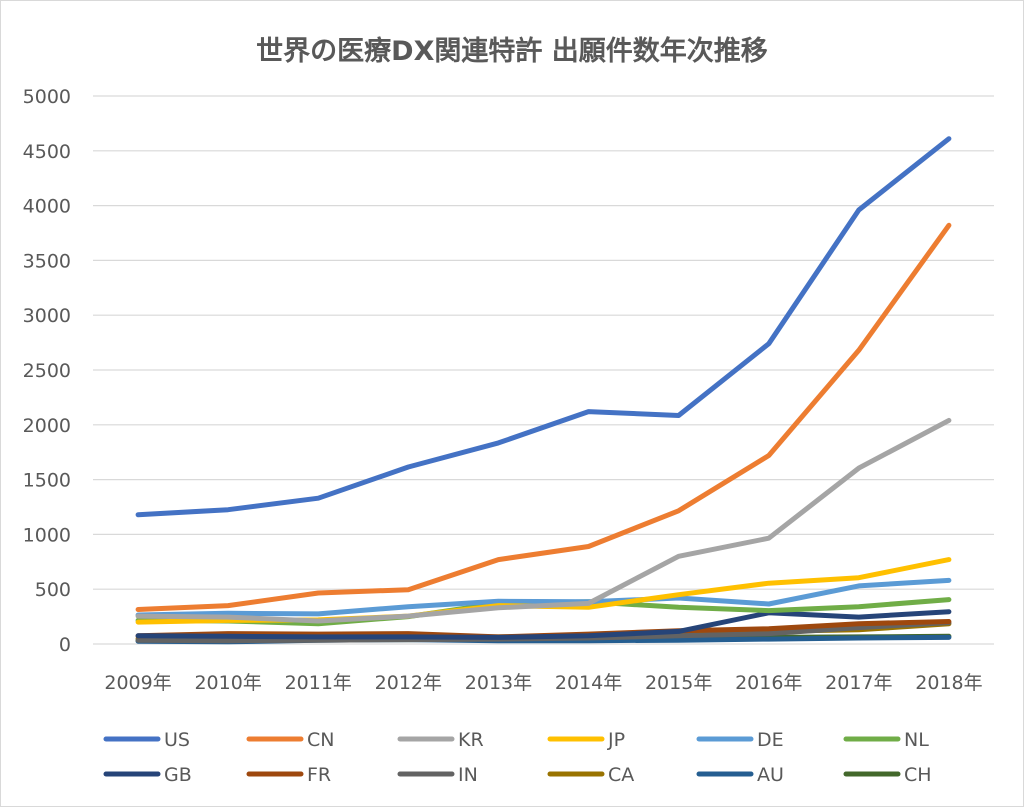 This screenshot has height=807, width=1024. I want to click on x-tick-label: 2011年, so click(318, 683).